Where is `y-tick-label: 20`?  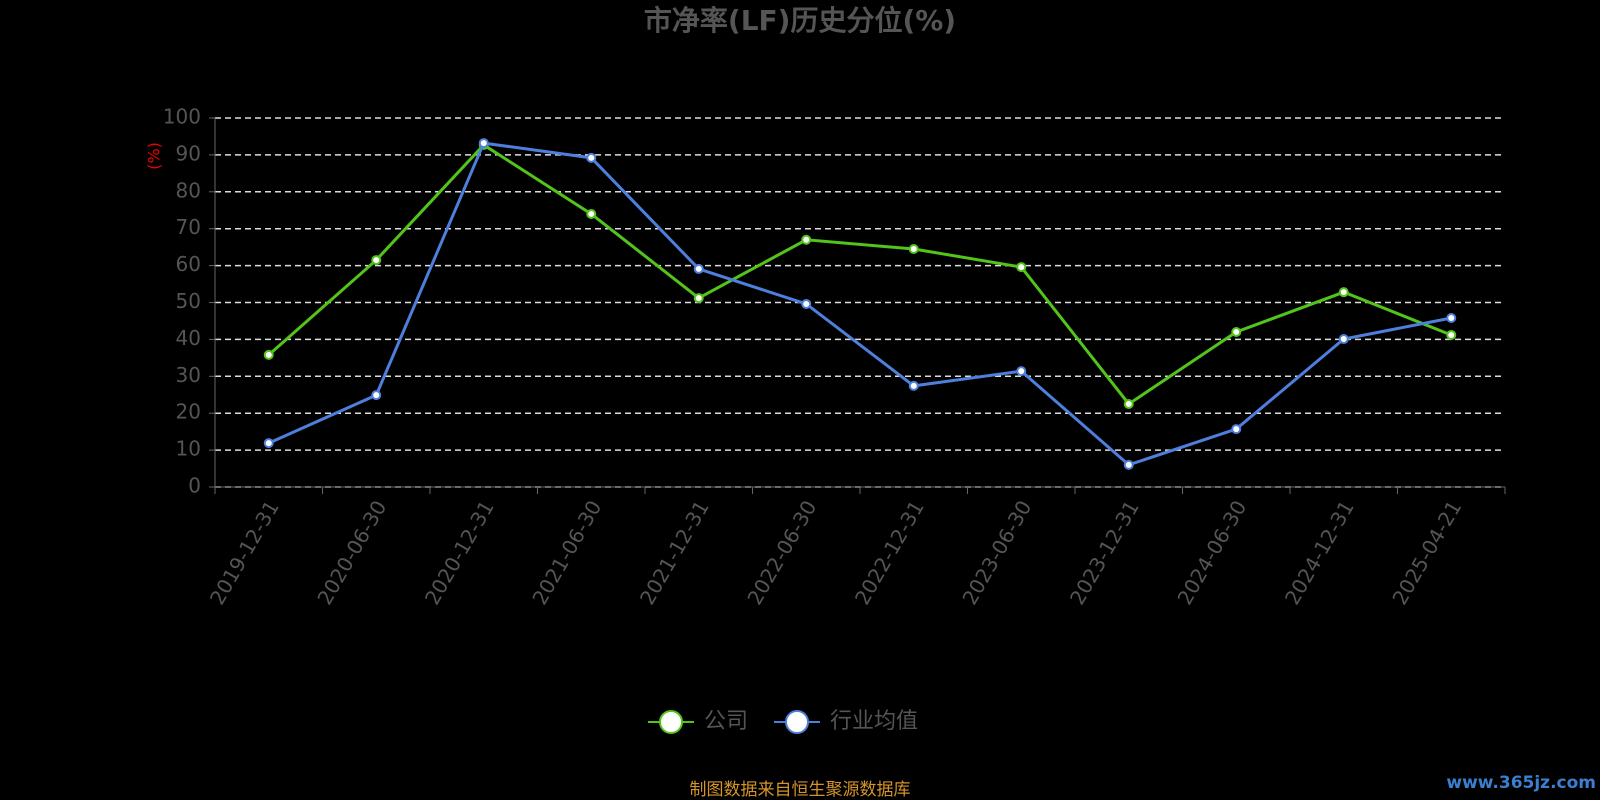
y-tick-label: 20 is located at coordinates (188, 412).